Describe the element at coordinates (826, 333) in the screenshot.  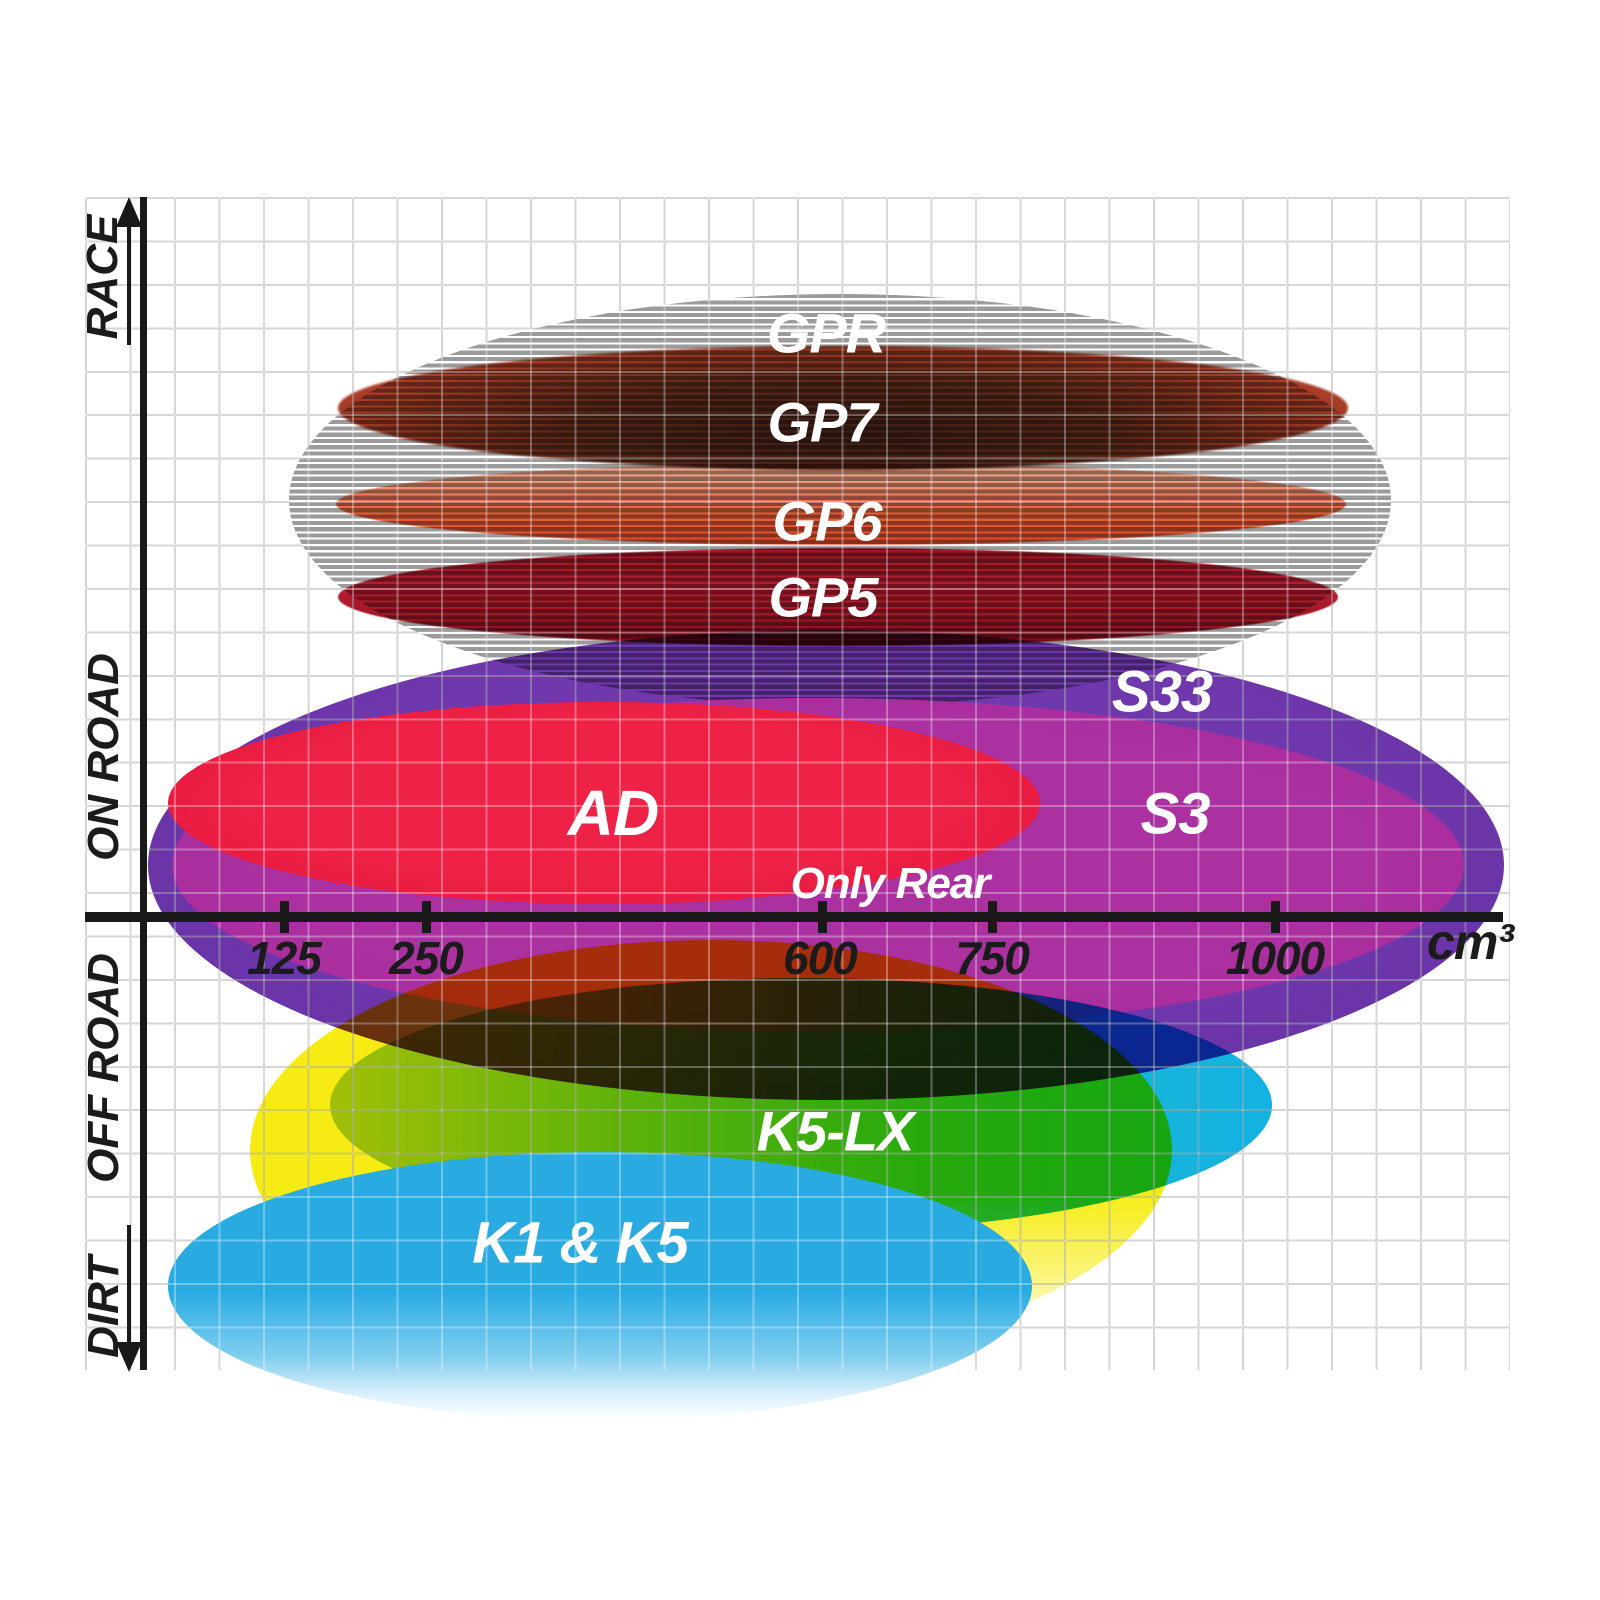
I see `label-gpr: GPR` at that location.